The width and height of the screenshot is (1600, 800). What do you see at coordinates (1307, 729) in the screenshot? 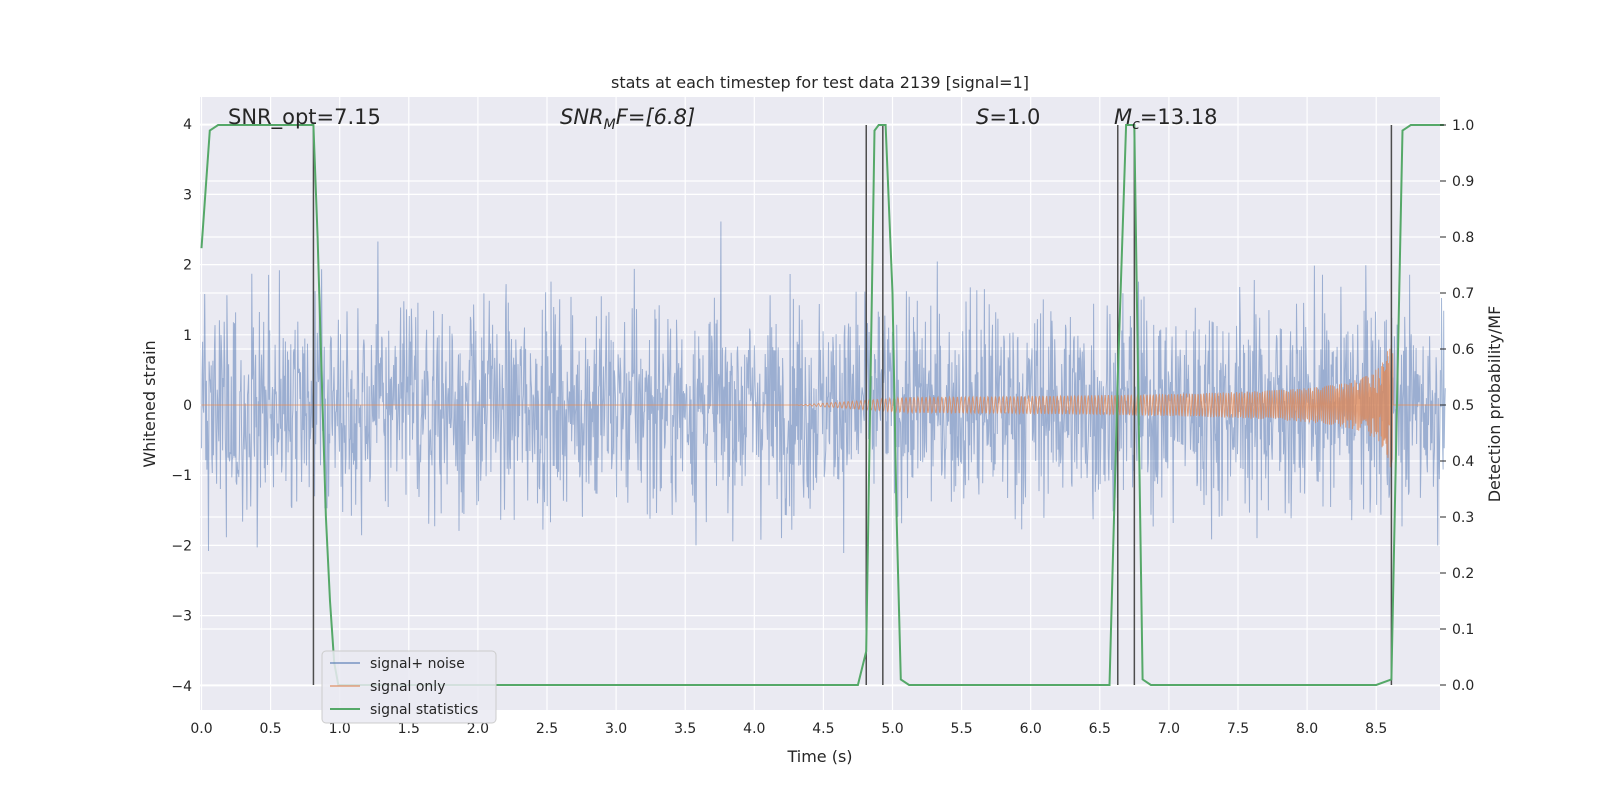
I see `x-tick-label: 8.0` at bounding box center [1307, 729].